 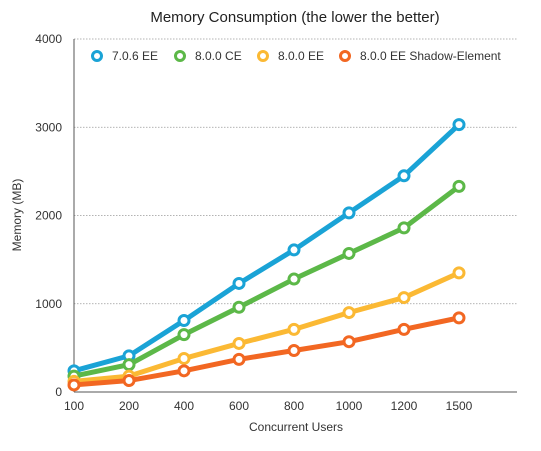 I want to click on x-tick-label: 1200, so click(x=404, y=406).